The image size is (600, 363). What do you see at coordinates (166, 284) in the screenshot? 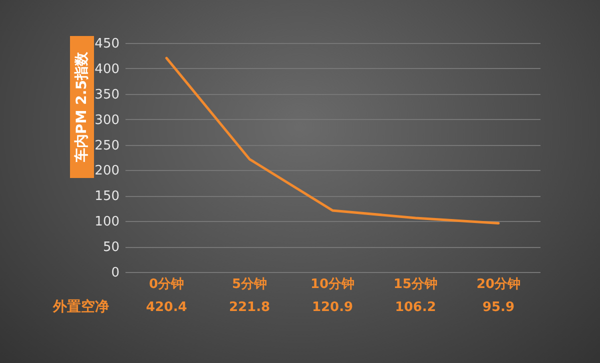
I see `x-tick-label: 0分钟` at bounding box center [166, 284].